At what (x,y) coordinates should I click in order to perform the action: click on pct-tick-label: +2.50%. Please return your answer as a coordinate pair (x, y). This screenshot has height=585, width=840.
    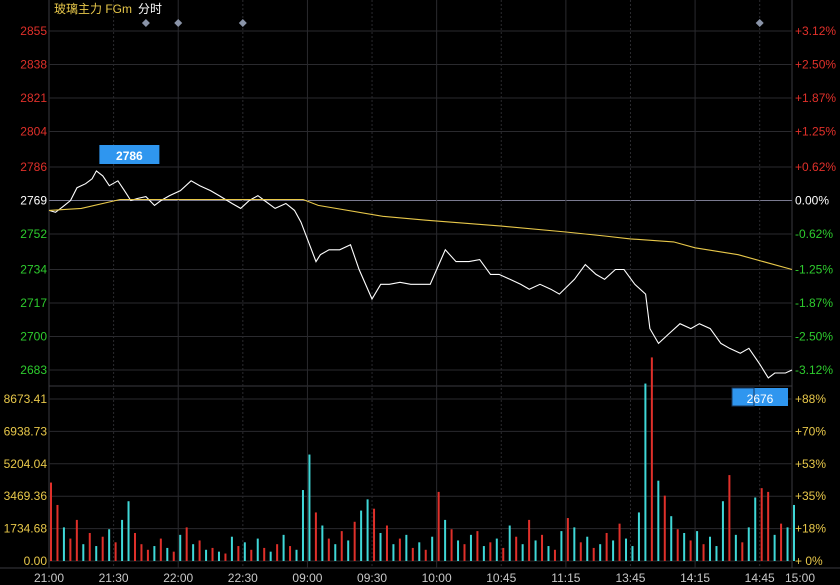
    Looking at the image, I should click on (815, 65).